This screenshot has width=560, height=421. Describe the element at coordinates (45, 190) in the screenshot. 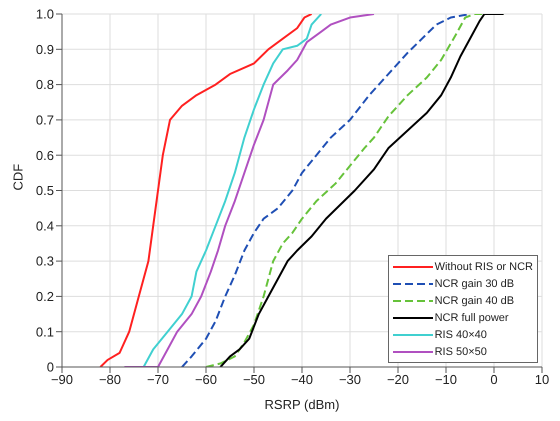

I see `y-tick-label: 0.5` at that location.